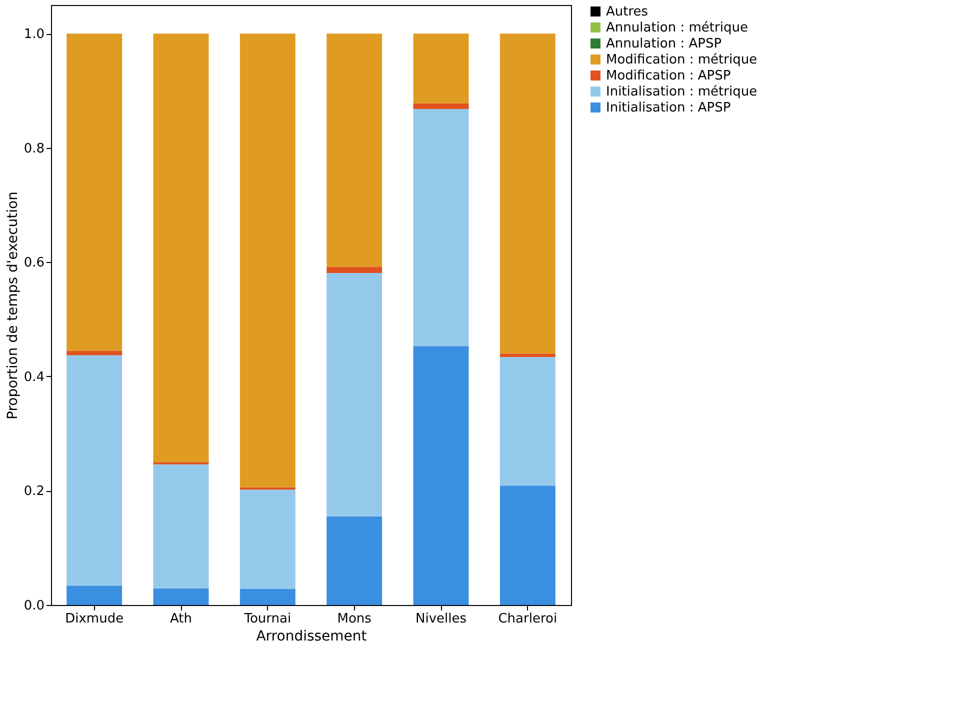 This screenshot has height=724, width=954. Describe the element at coordinates (312, 636) in the screenshot. I see `x-axis-title: Arrondissement` at that location.